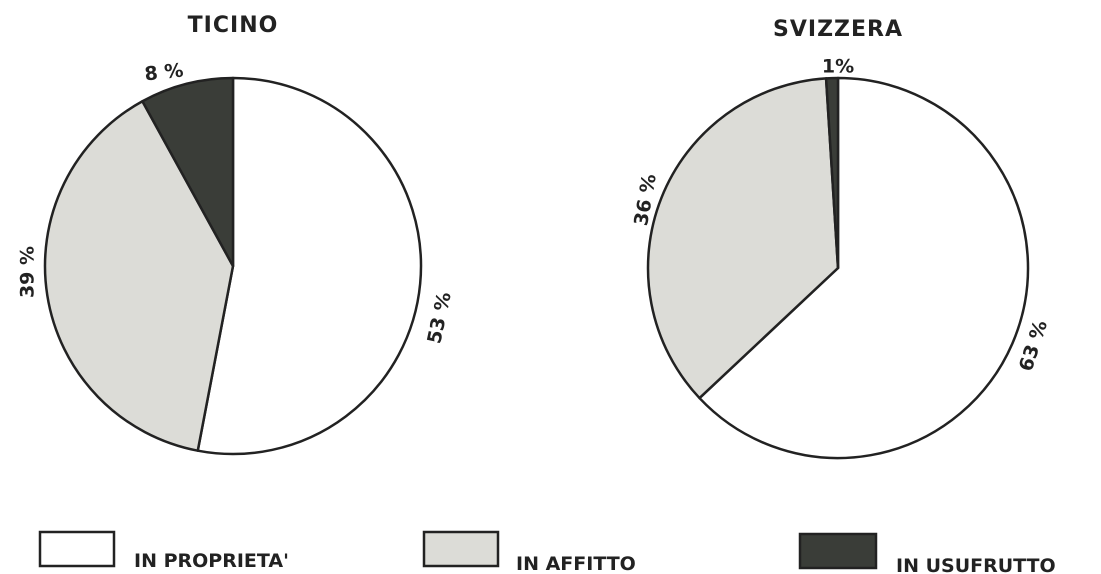 The width and height of the screenshot is (1101, 574). I want to click on pie-slice-ticino-in-usufrutto, so click(188, 172).